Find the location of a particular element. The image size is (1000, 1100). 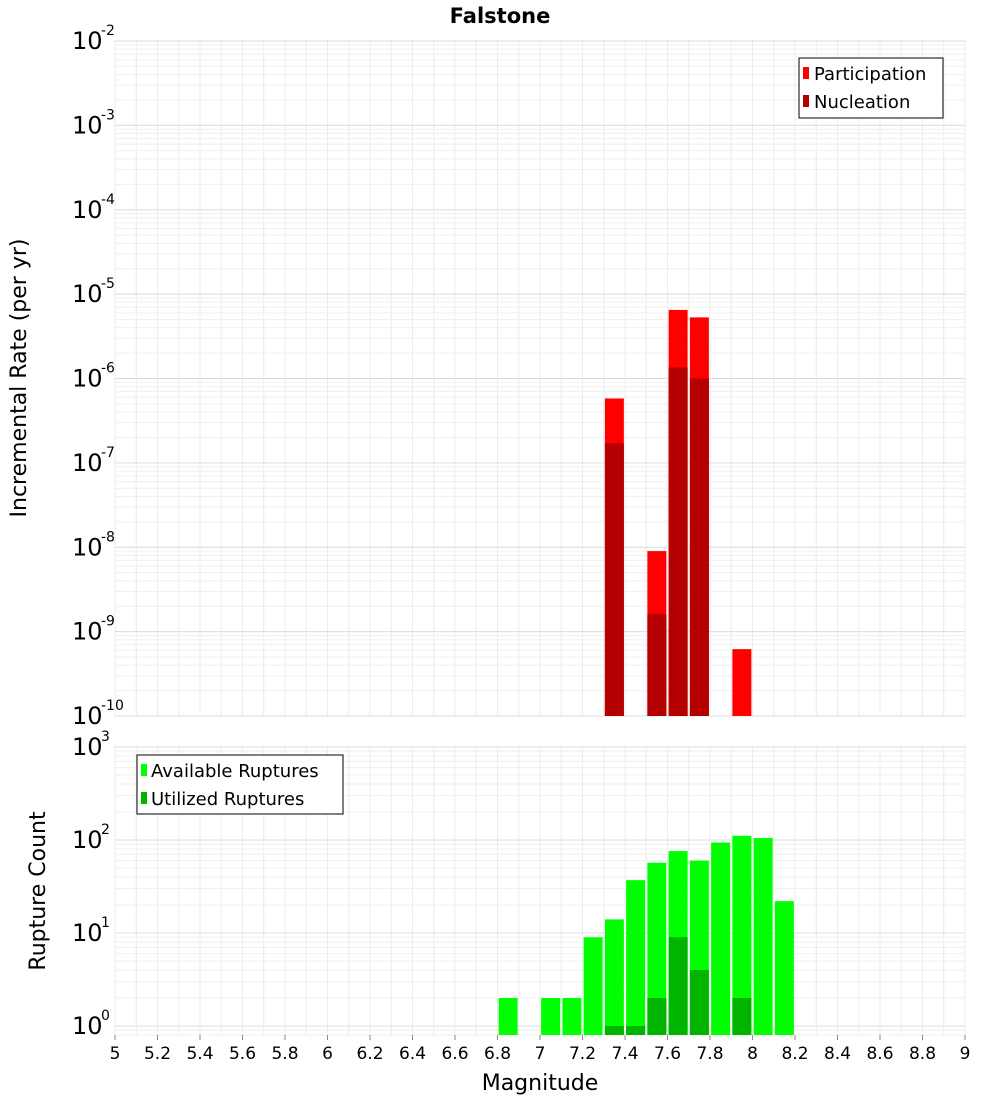

x-tick-label: 8.2 is located at coordinates (794, 1054).